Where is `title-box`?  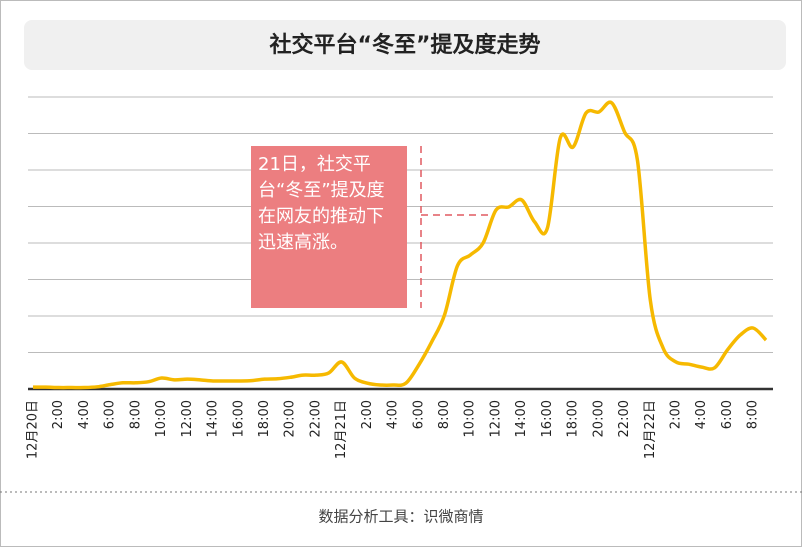
title-box is located at coordinates (405, 45).